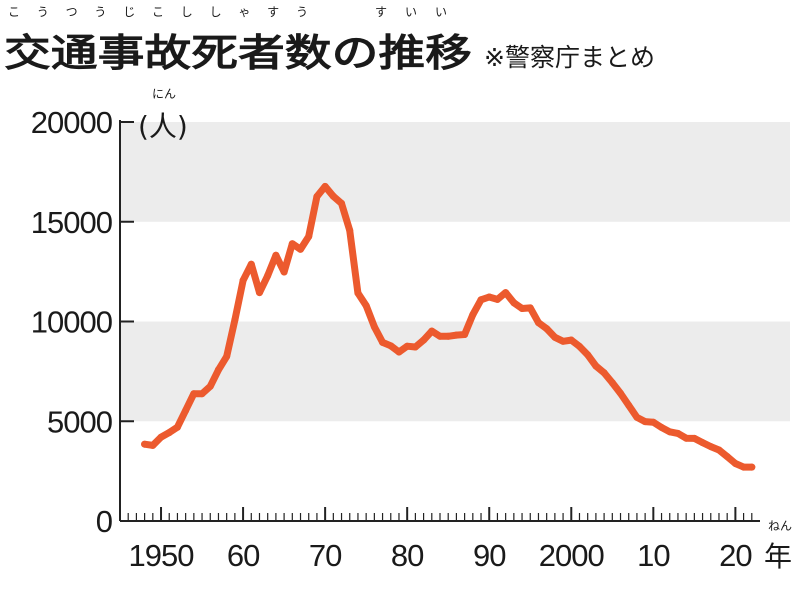 The width and height of the screenshot is (800, 600). Describe the element at coordinates (243, 555) in the screenshot. I see `x-tick-label: 60` at that location.